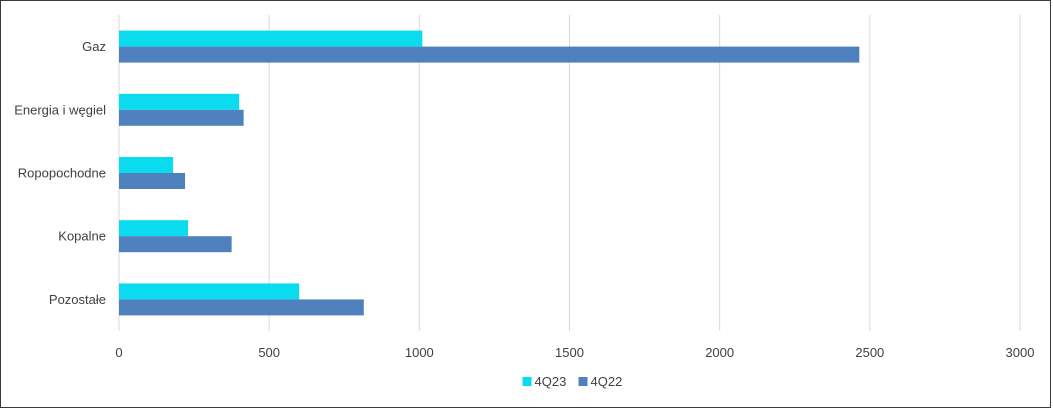  Describe the element at coordinates (1020, 352) in the screenshot. I see `x-tick-label: 3000` at that location.